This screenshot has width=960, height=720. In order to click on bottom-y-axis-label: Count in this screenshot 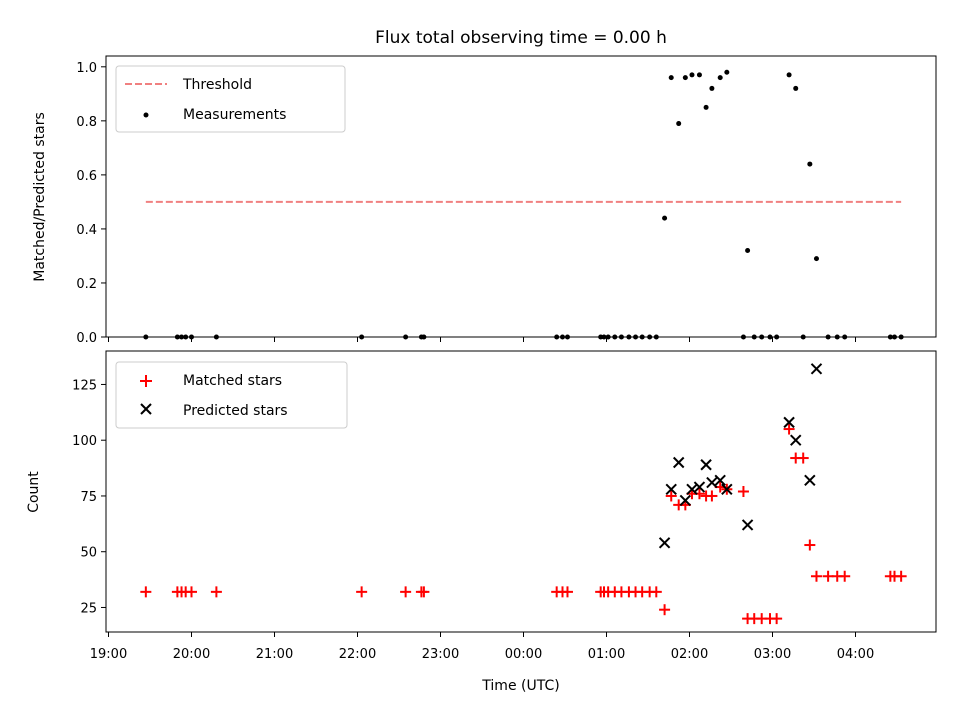, I will do `click(34, 492)`.